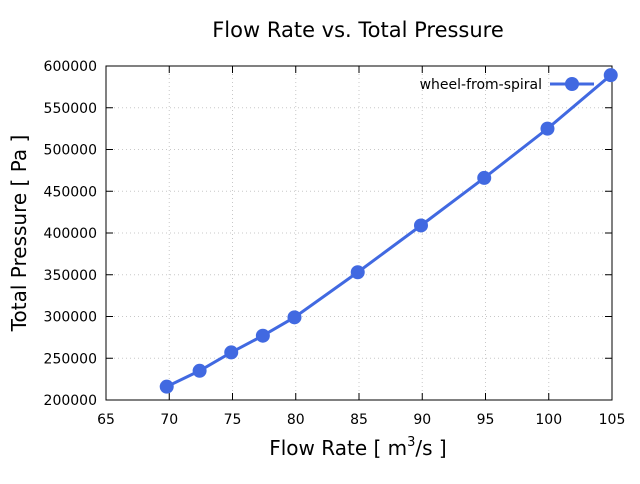 The width and height of the screenshot is (640, 484). Describe the element at coordinates (422, 420) in the screenshot. I see `x-tick-label: 90` at that location.